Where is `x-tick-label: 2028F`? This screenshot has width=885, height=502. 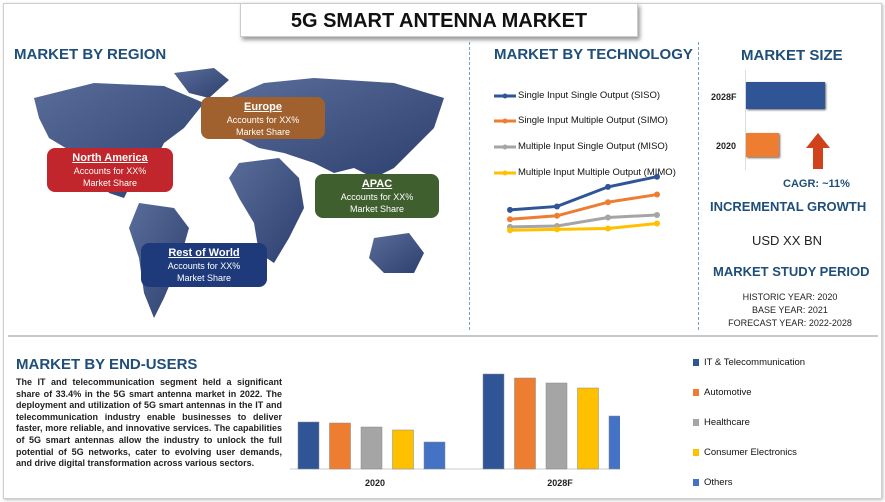
x-tick-label: 2028F is located at coordinates (560, 483).